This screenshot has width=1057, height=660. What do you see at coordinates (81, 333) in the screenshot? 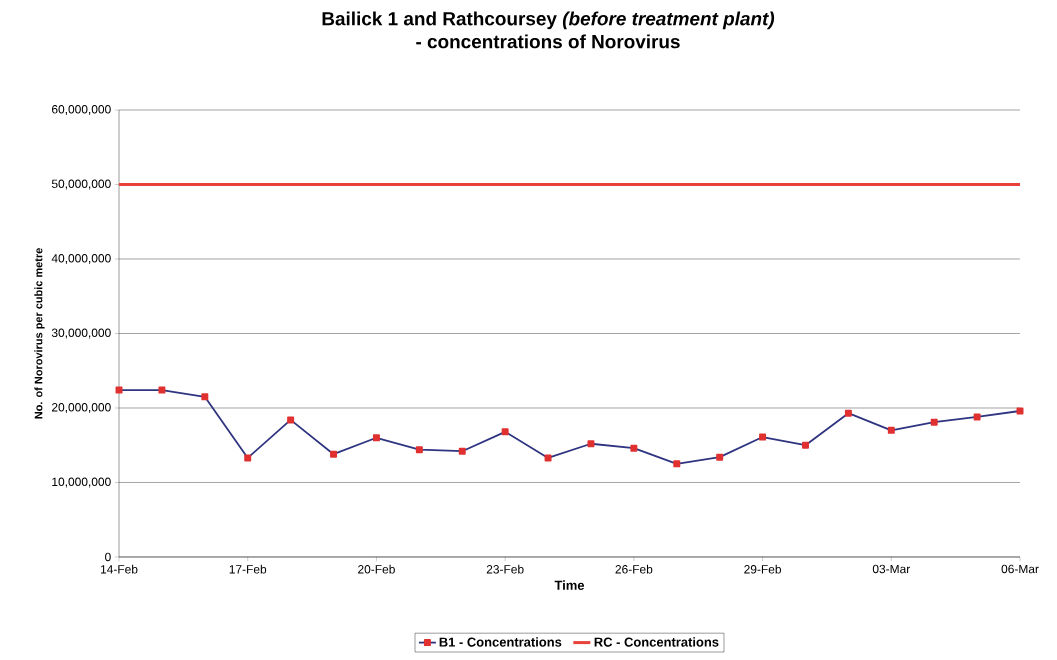
I see `y-tick-label: 30,000,000` at bounding box center [81, 333].